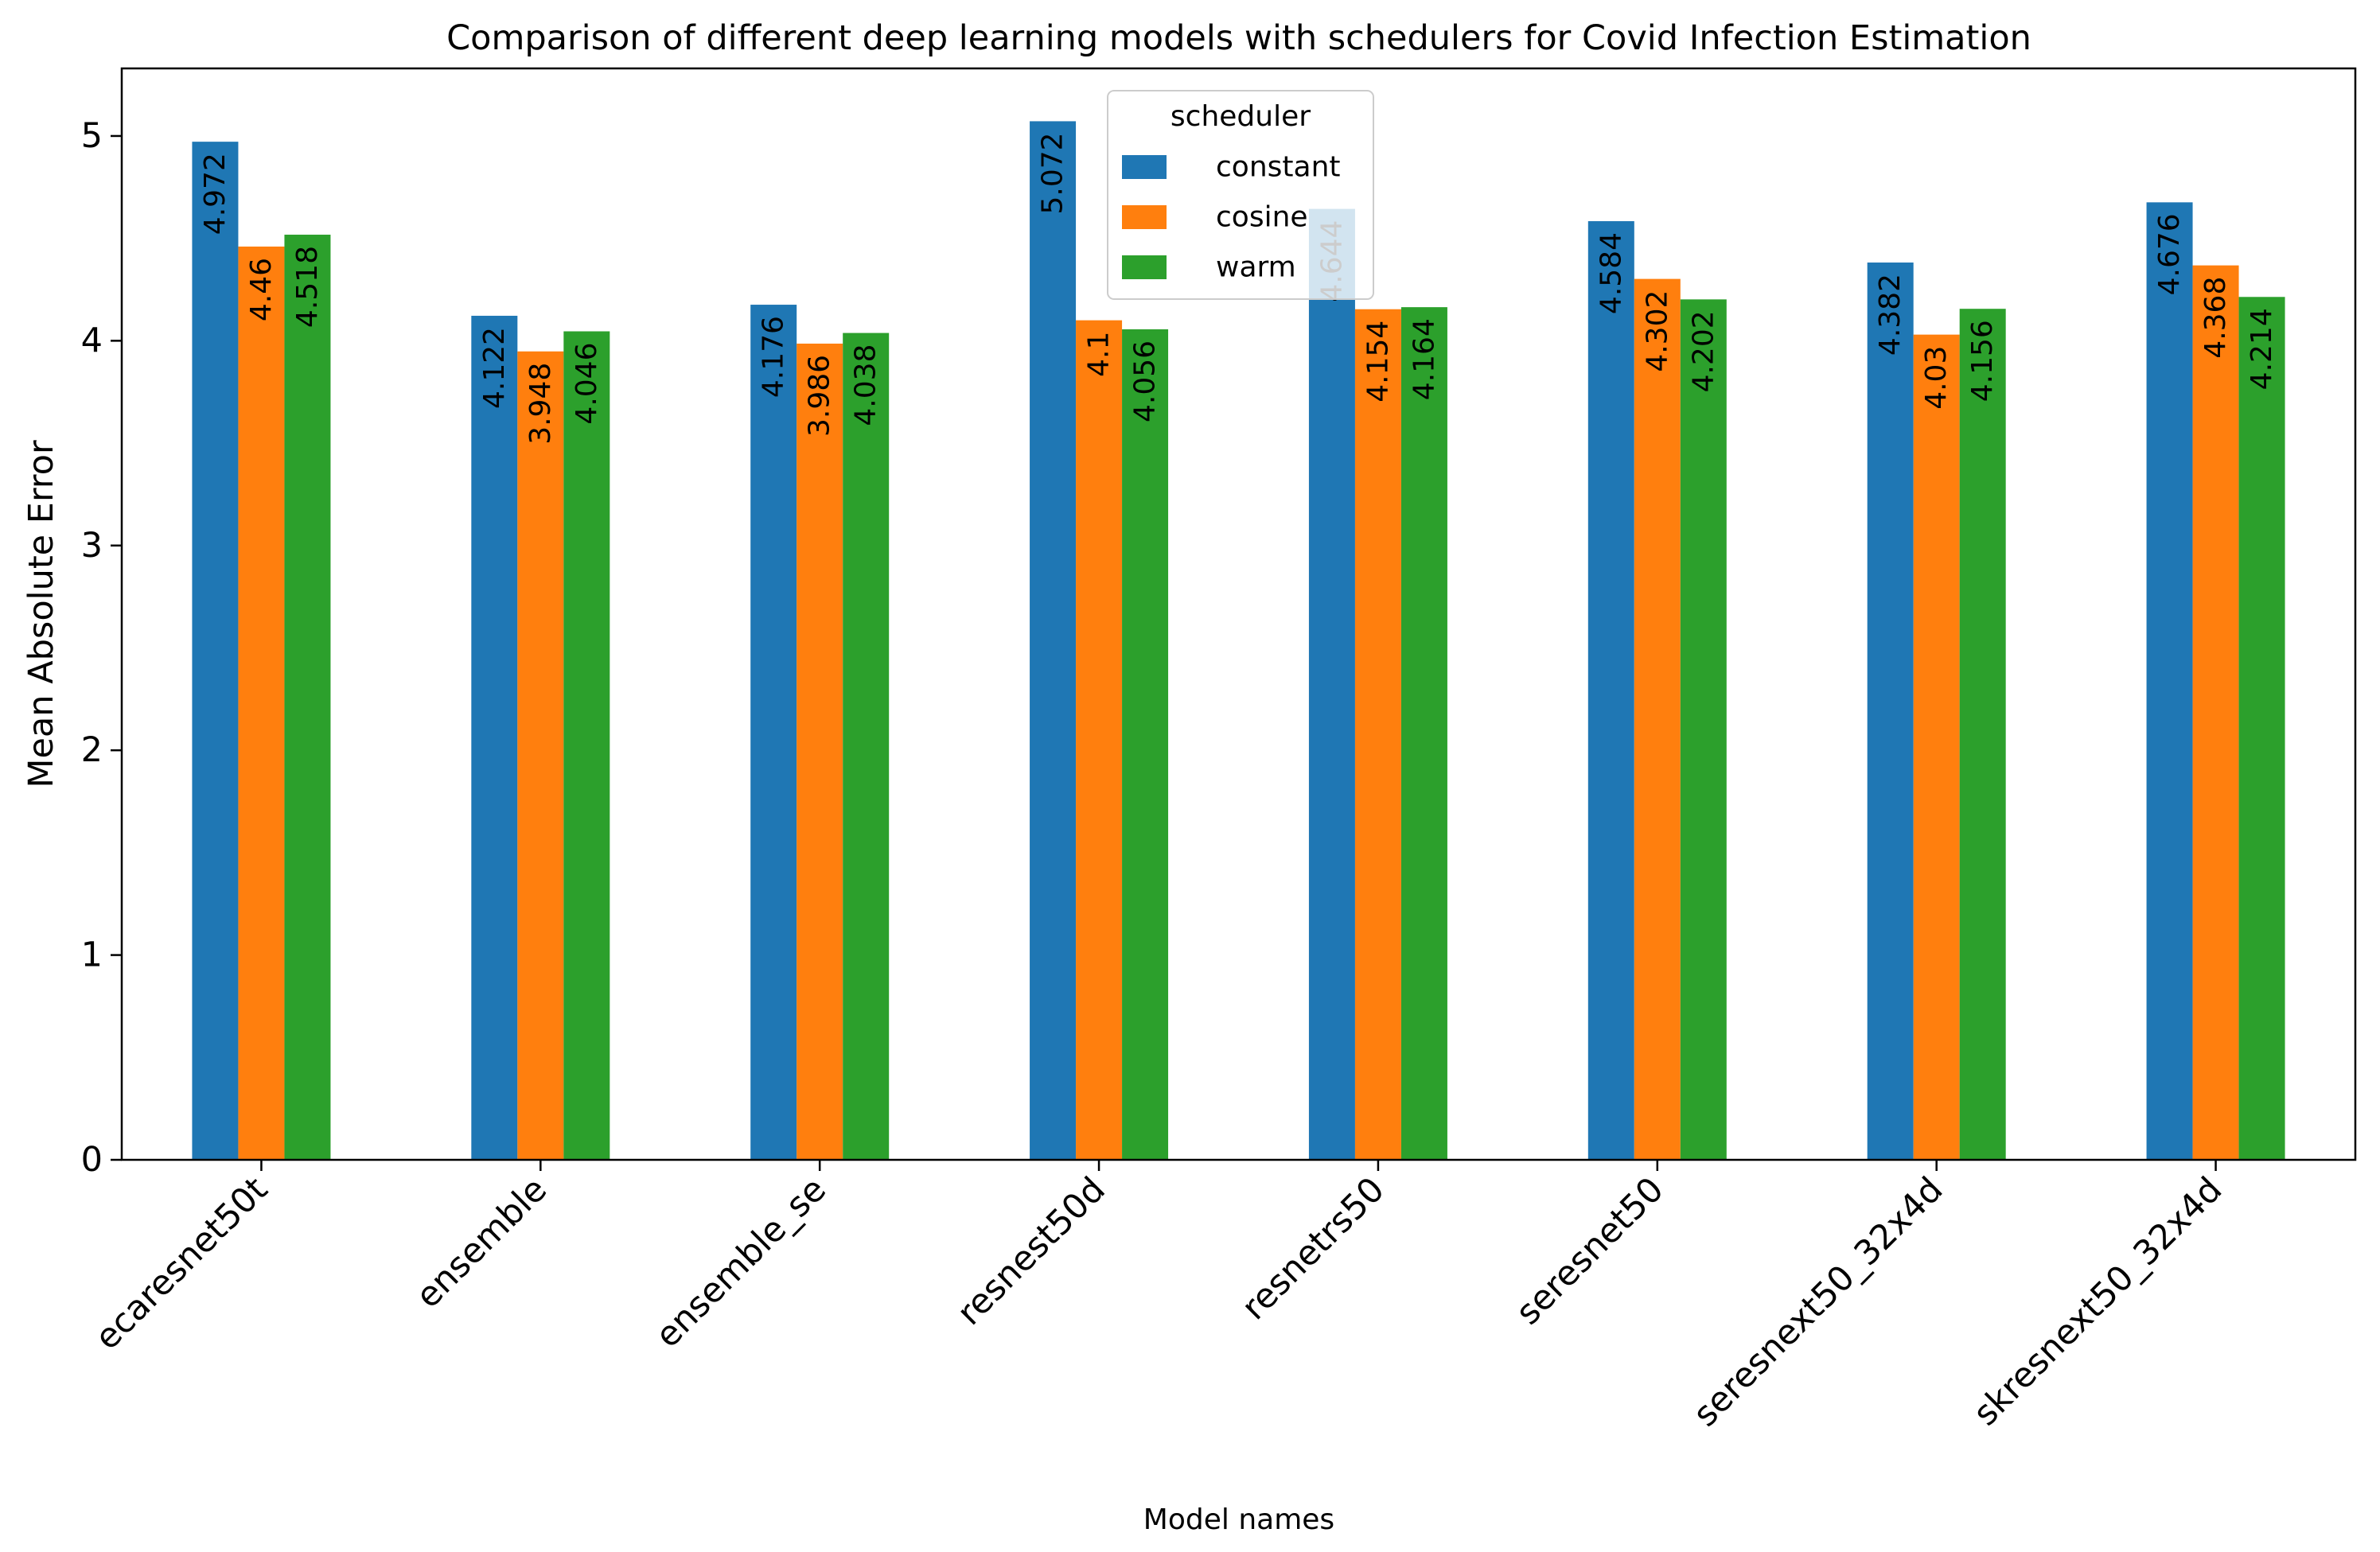  I want to click on y-tick-label: 3, so click(92, 546).